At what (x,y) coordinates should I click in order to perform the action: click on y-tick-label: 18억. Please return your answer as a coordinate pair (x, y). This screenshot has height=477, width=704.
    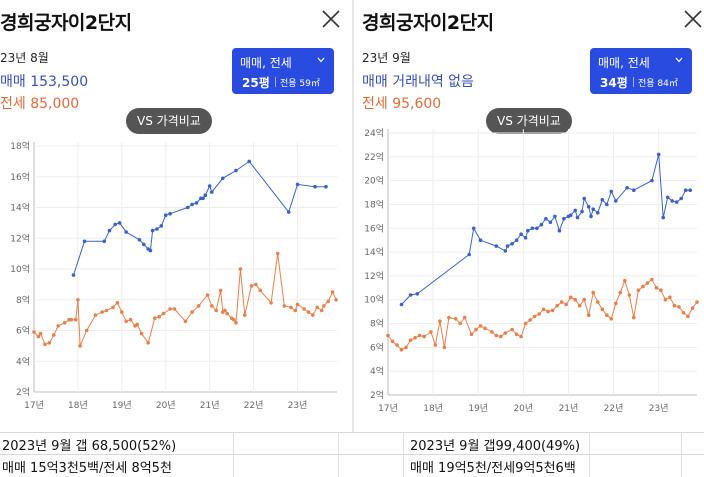
    Looking at the image, I should click on (20, 146).